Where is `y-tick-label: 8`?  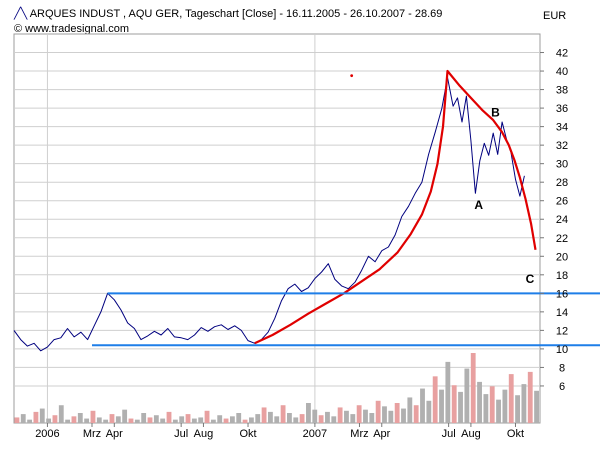
y-tick-label: 8 is located at coordinates (562, 368).